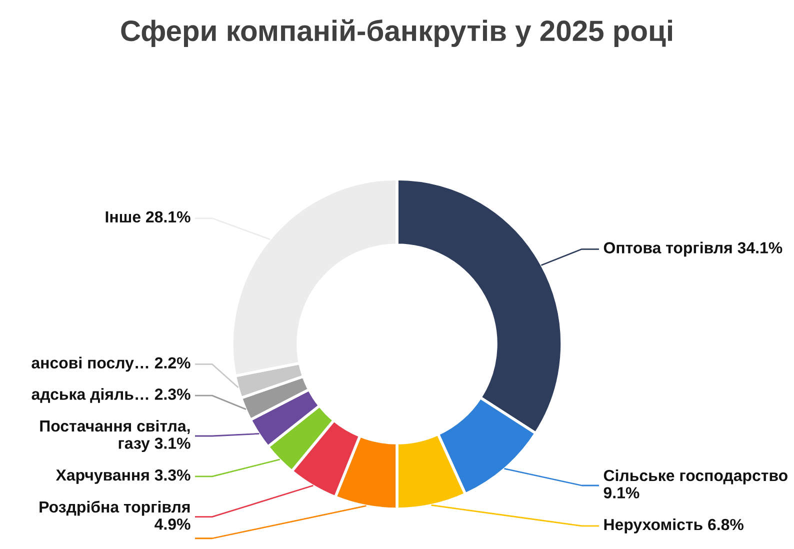  Describe the element at coordinates (123, 476) in the screenshot. I see `slice-label: Харчування 3.3%` at that location.